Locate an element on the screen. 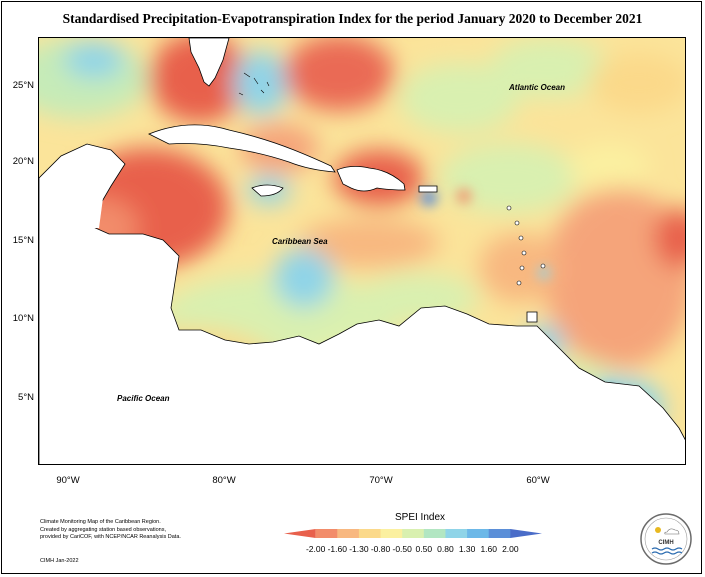 Image resolution: width=705 pixels, height=577 pixels. land-puerto-rico is located at coordinates (428, 189).